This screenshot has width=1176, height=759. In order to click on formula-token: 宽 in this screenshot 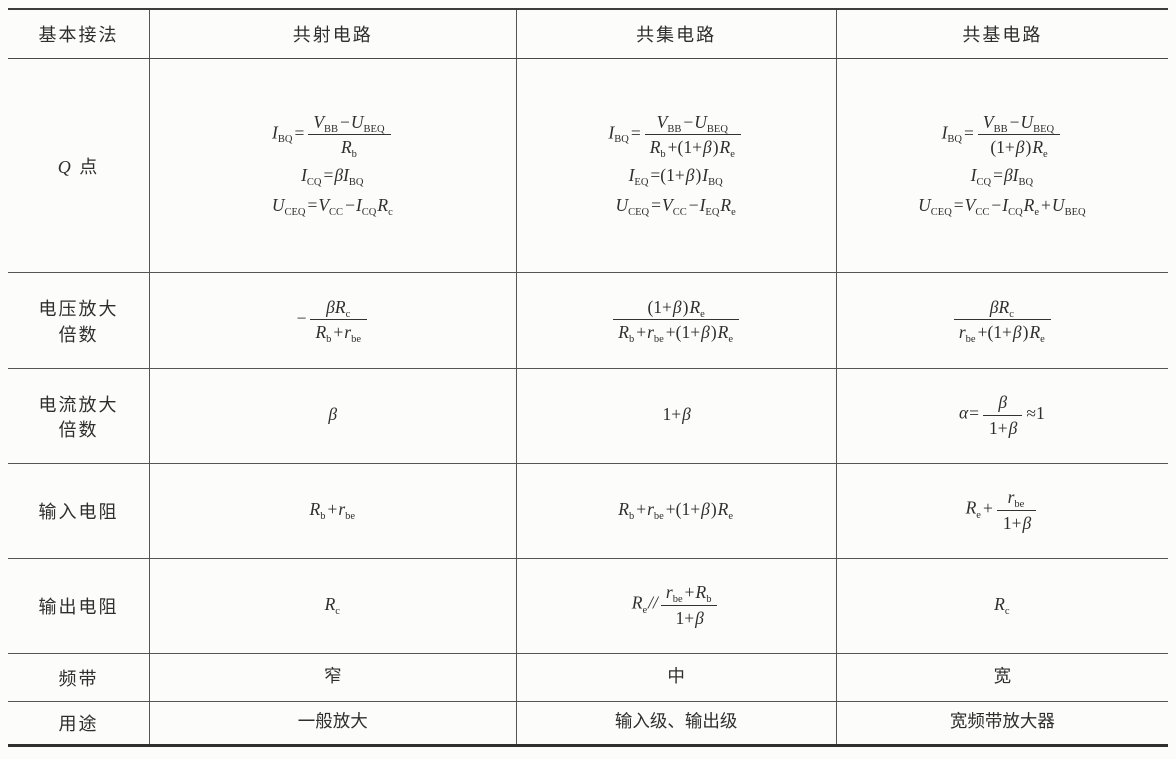, I will do `click(1002, 675)`.